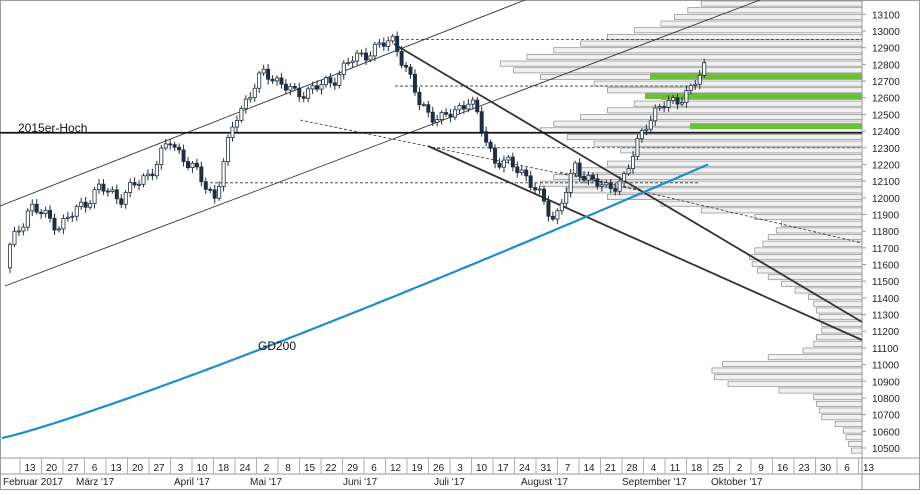 The width and height of the screenshot is (920, 495). Describe the element at coordinates (886, 132) in the screenshot. I see `y-tick-label: 12400` at that location.